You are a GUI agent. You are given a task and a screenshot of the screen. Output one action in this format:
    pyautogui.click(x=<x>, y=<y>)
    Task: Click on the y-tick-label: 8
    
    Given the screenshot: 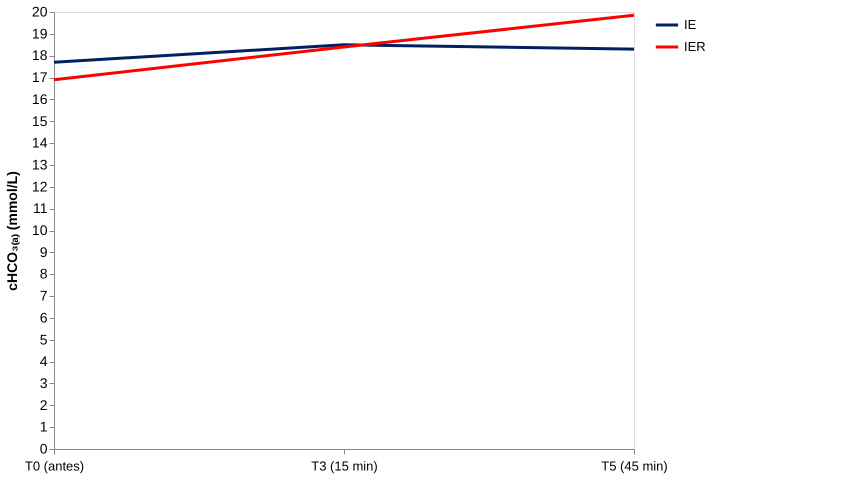 What is the action you would take?
    pyautogui.click(x=44, y=274)
    